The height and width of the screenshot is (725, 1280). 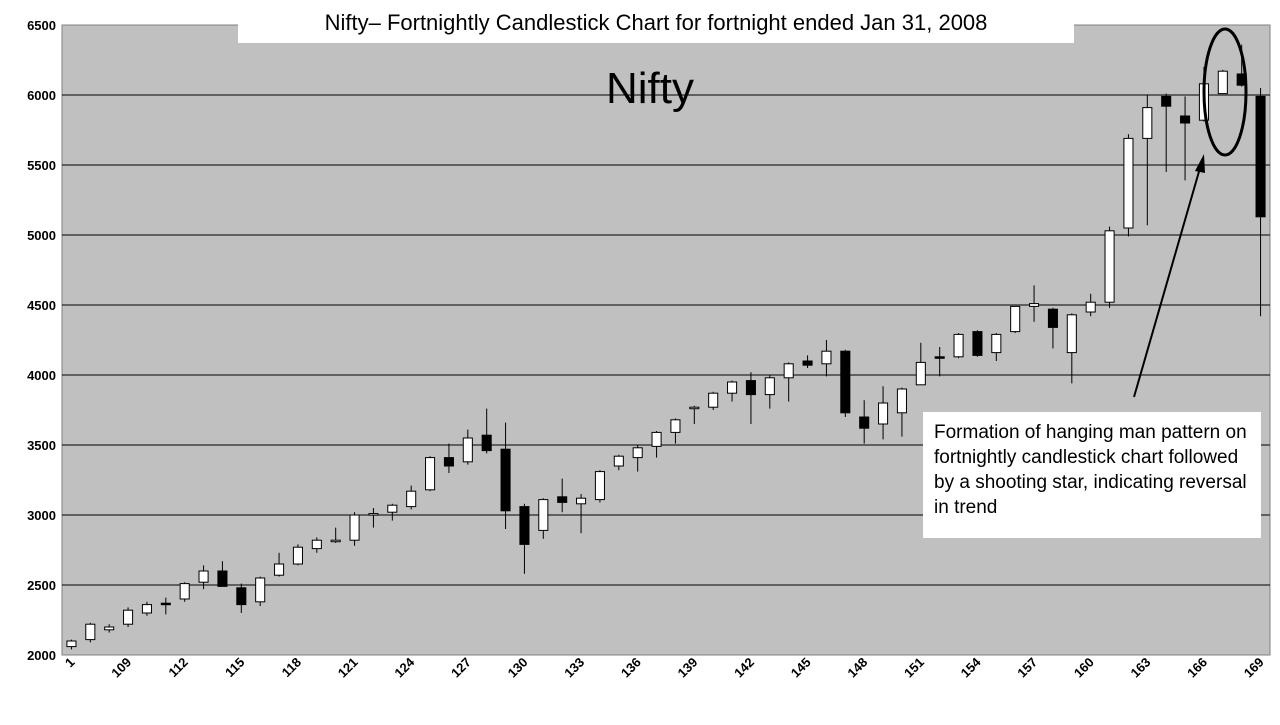 I want to click on x-tick-label: 148, so click(x=857, y=668).